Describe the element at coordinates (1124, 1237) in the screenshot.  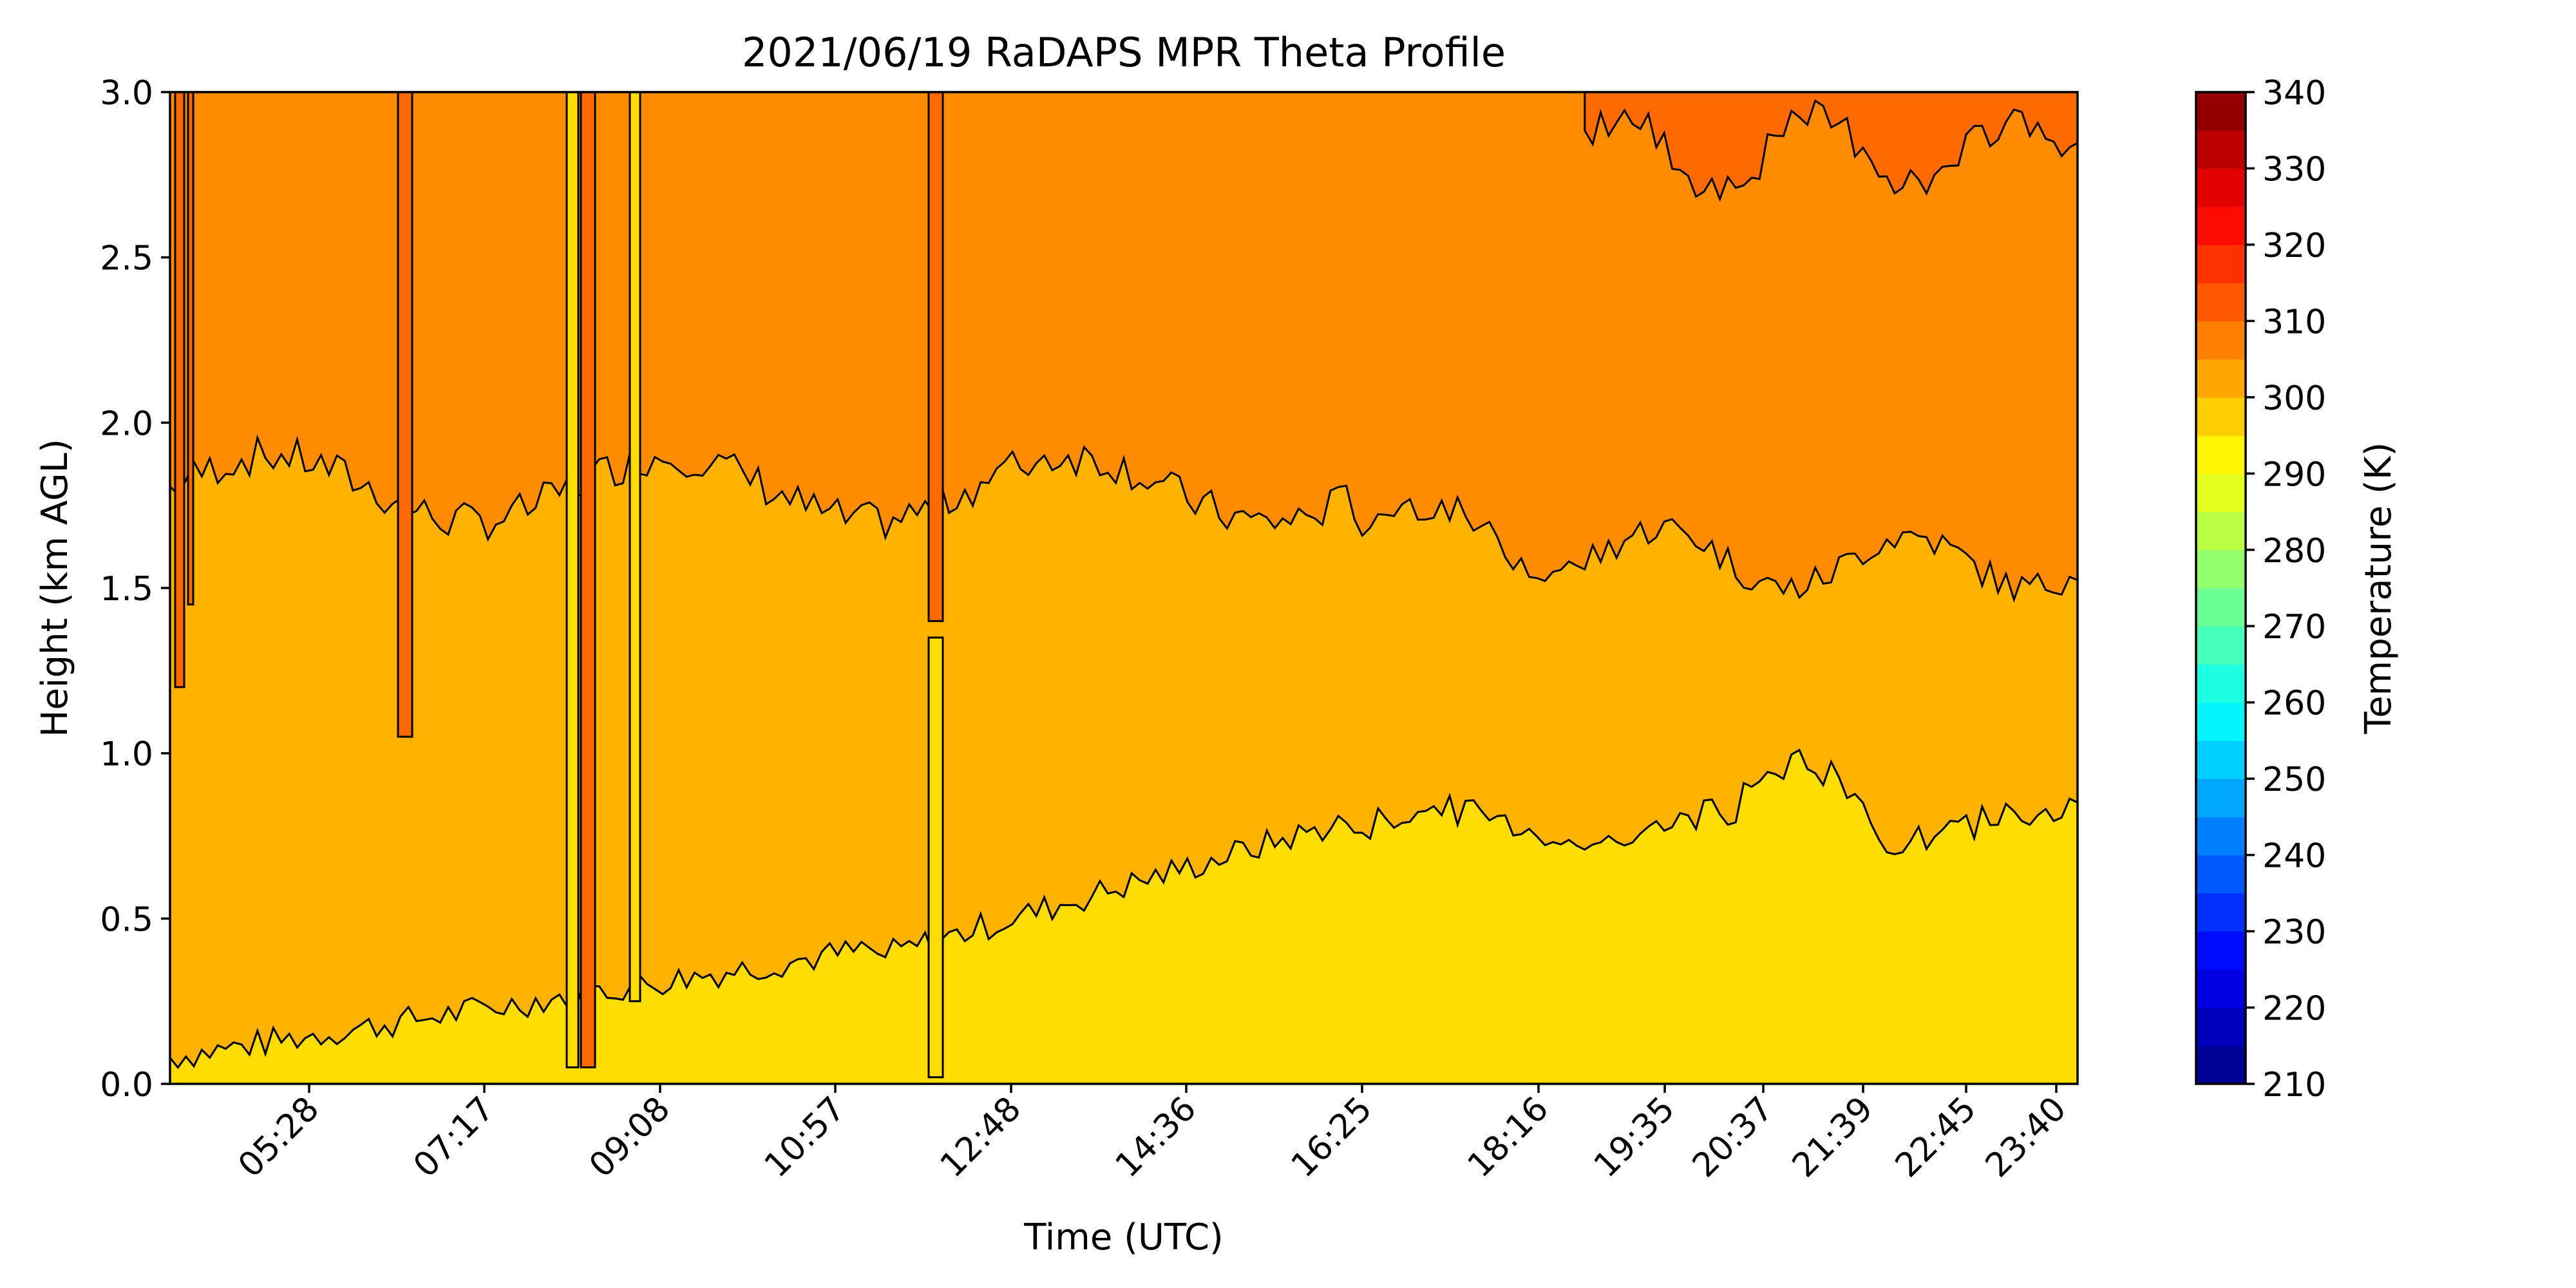
I see `x-axis-label: Time (UTC)` at that location.